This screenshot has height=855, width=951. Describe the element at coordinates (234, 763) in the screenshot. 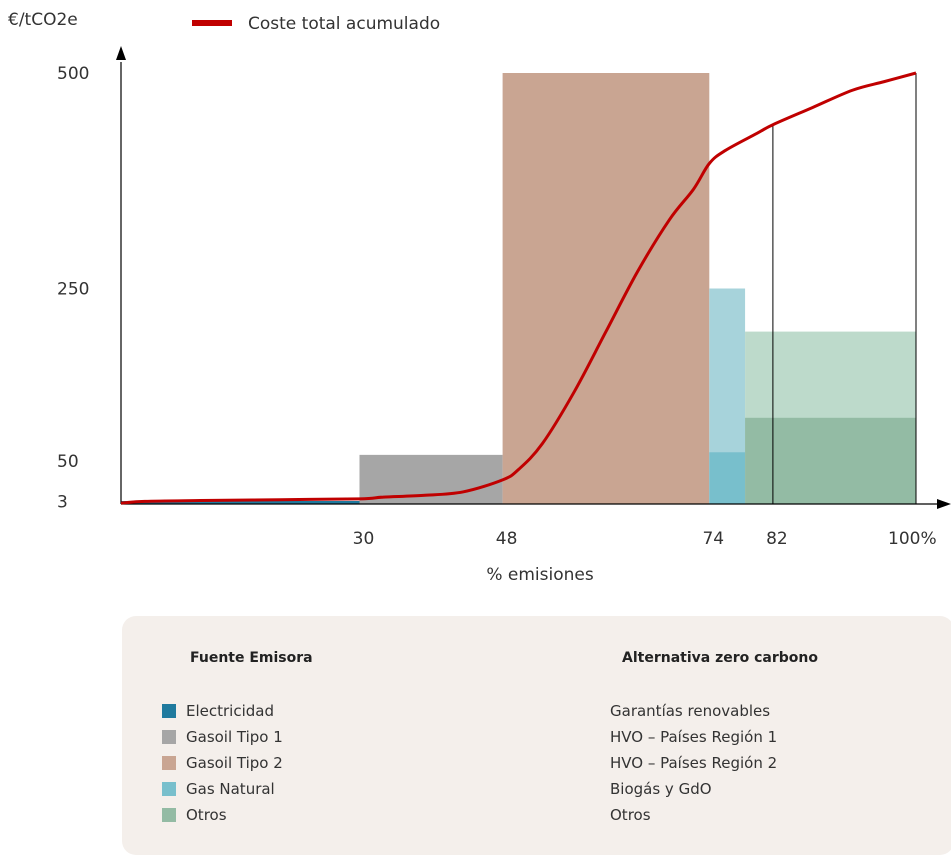

I see `source-label: Gasoil Tipo 2` at that location.